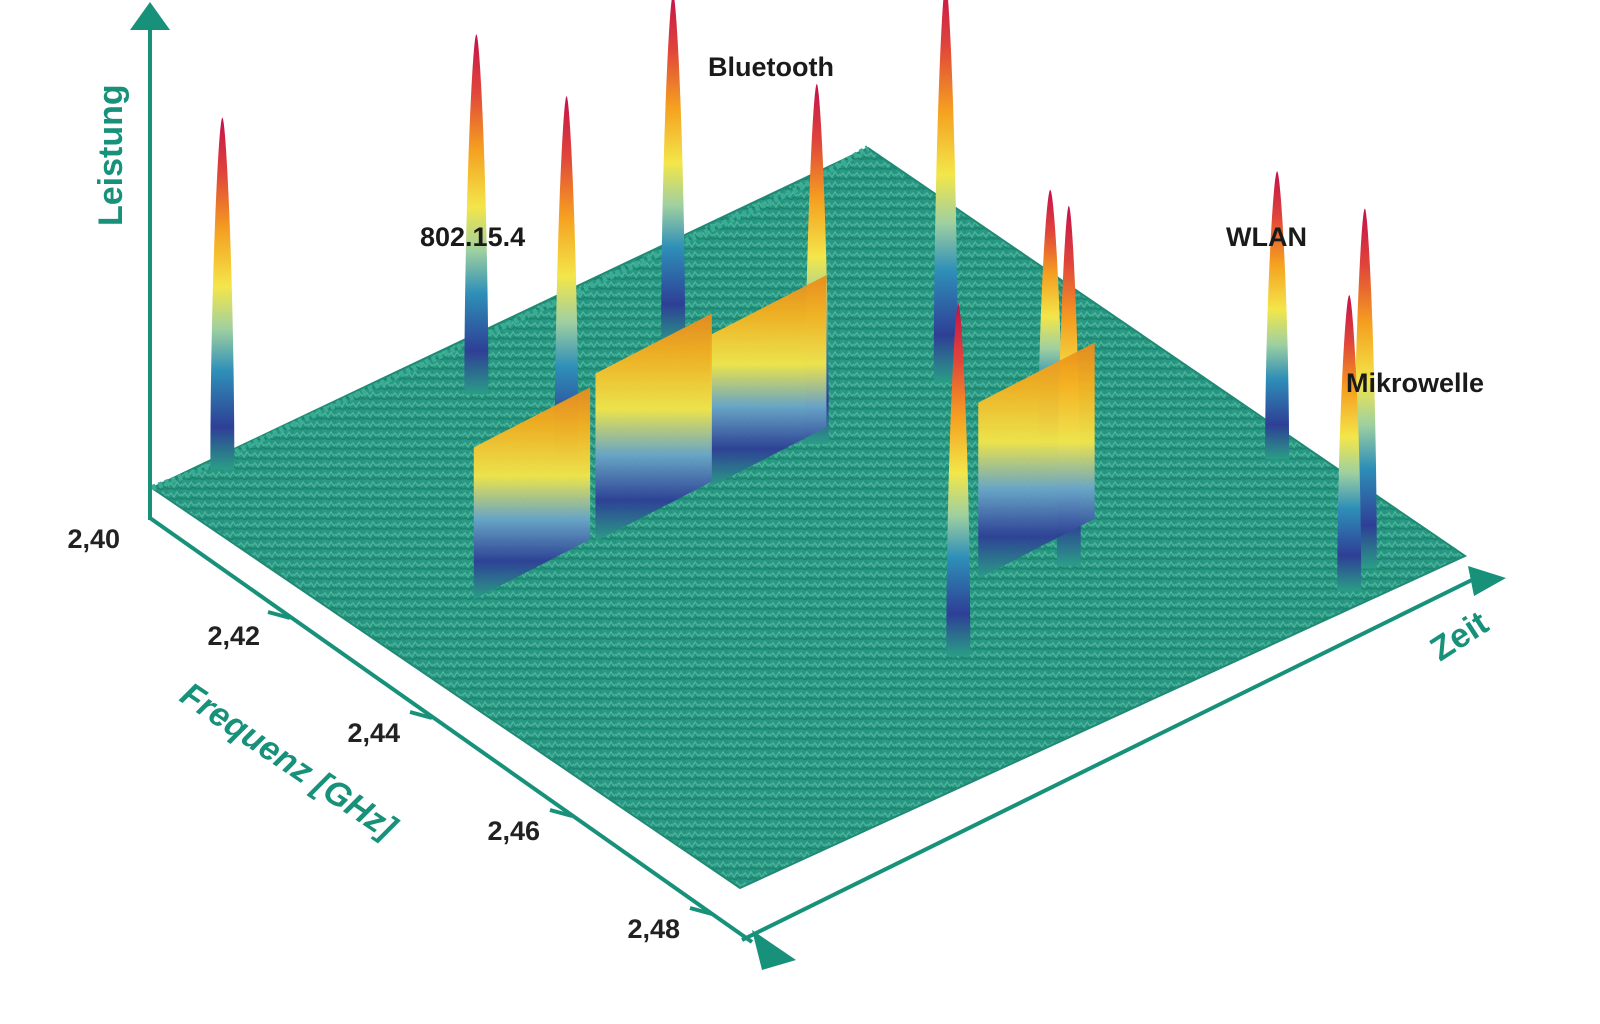 This screenshot has height=1024, width=1600. What do you see at coordinates (1415, 383) in the screenshot?
I see `annotation-mikrowelle: Mikrowelle` at bounding box center [1415, 383].